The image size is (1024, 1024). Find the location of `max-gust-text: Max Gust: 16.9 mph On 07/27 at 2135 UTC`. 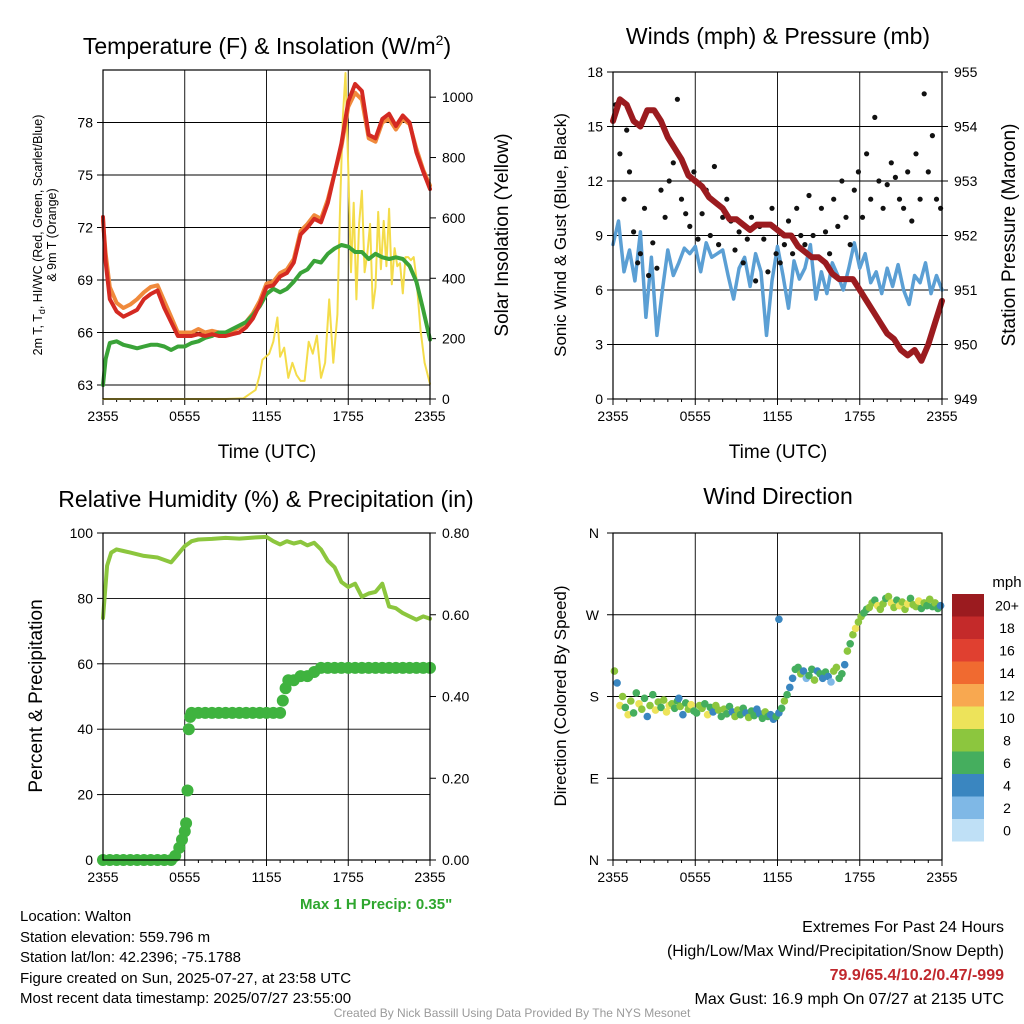

max-gust-text: Max Gust: 16.9 mph On 07/27 at 2135 UTC is located at coordinates (849, 999).